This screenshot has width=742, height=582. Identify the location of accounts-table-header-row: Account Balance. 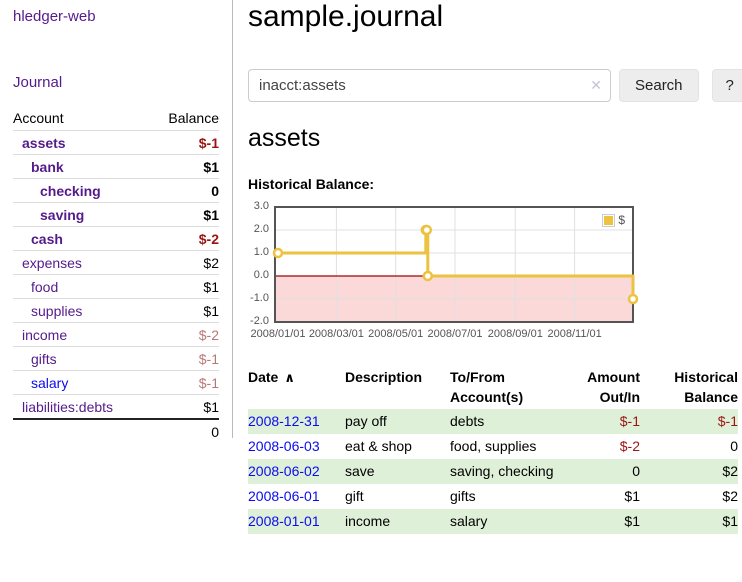
(116, 118).